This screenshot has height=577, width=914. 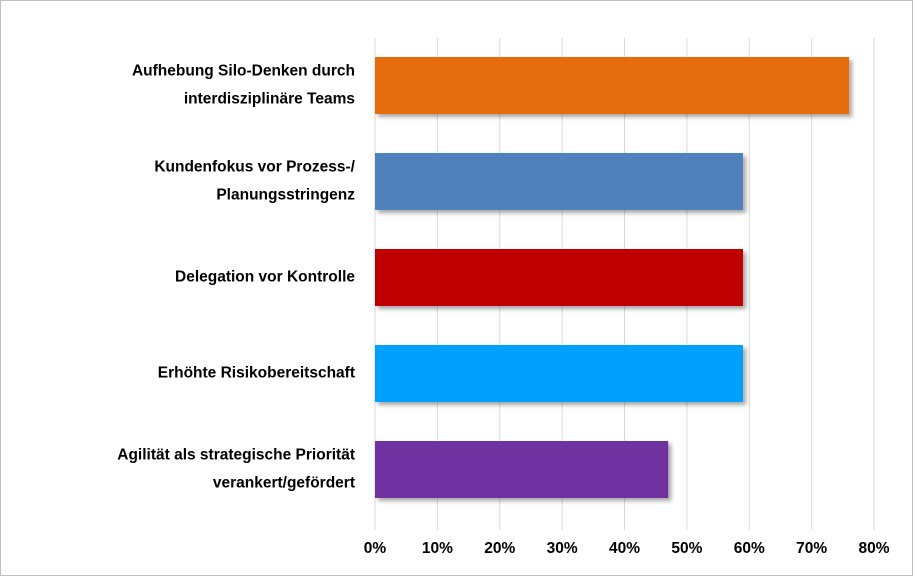 I want to click on x-tick-label: 10%, so click(x=437, y=548).